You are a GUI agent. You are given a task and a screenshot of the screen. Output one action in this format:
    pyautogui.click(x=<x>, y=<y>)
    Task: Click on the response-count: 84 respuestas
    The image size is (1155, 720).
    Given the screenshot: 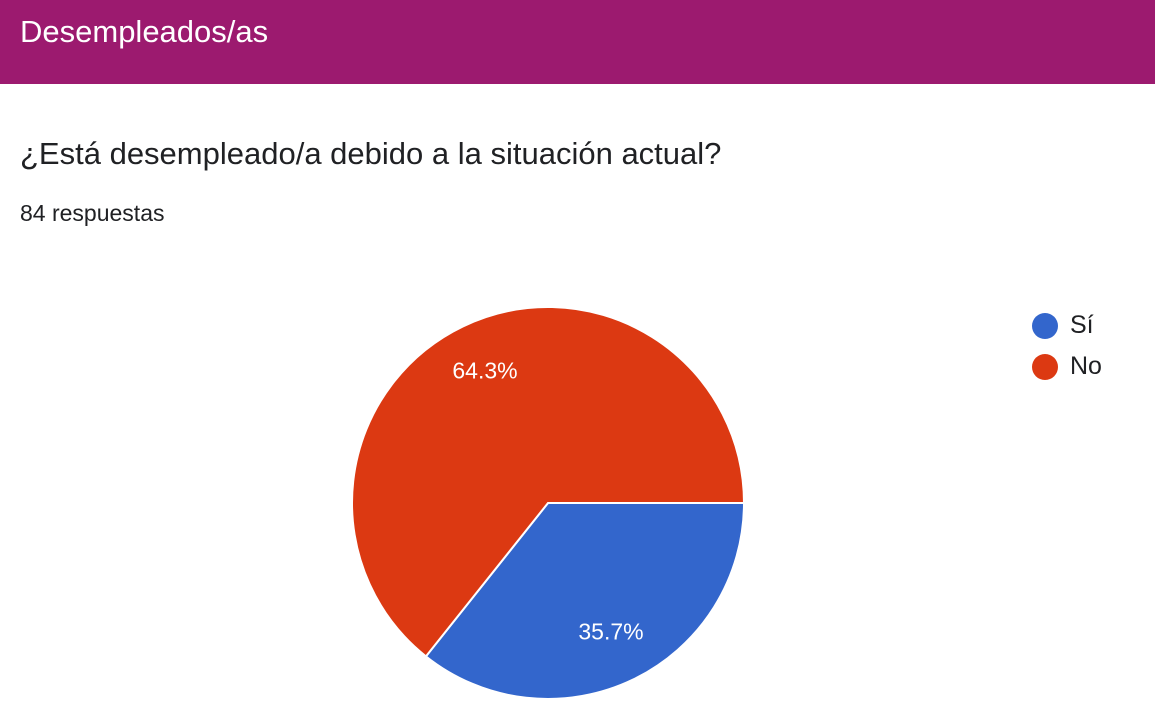 What is the action you would take?
    pyautogui.click(x=92, y=213)
    